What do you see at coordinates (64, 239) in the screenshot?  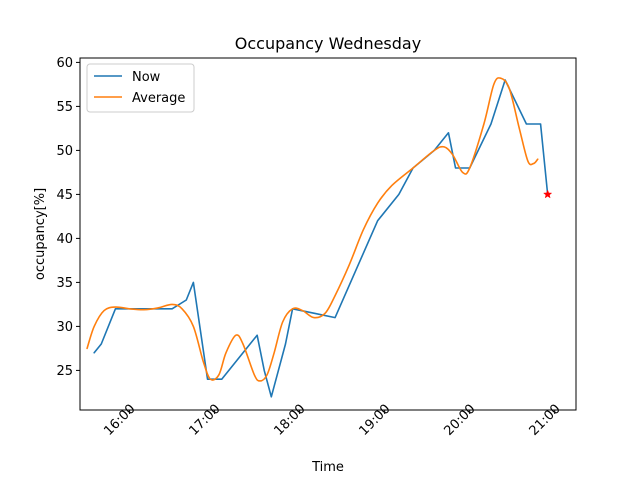 I see `y-tick-label: 40` at bounding box center [64, 239].